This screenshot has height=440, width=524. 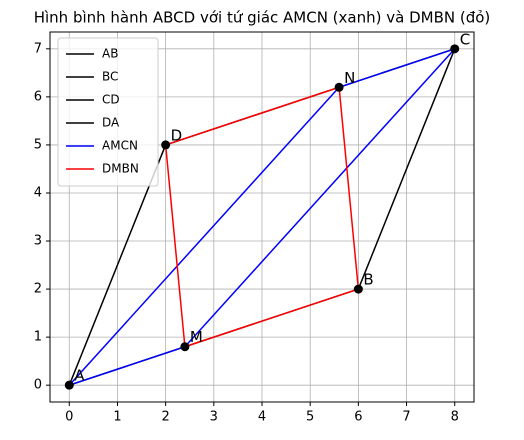 What do you see at coordinates (165, 417) in the screenshot?
I see `x-tick-label: 2` at bounding box center [165, 417].